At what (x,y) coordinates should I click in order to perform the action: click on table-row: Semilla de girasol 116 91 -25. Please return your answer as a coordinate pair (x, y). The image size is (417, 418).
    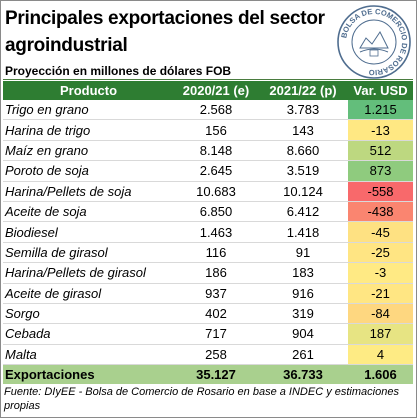
    Looking at the image, I should click on (208, 253).